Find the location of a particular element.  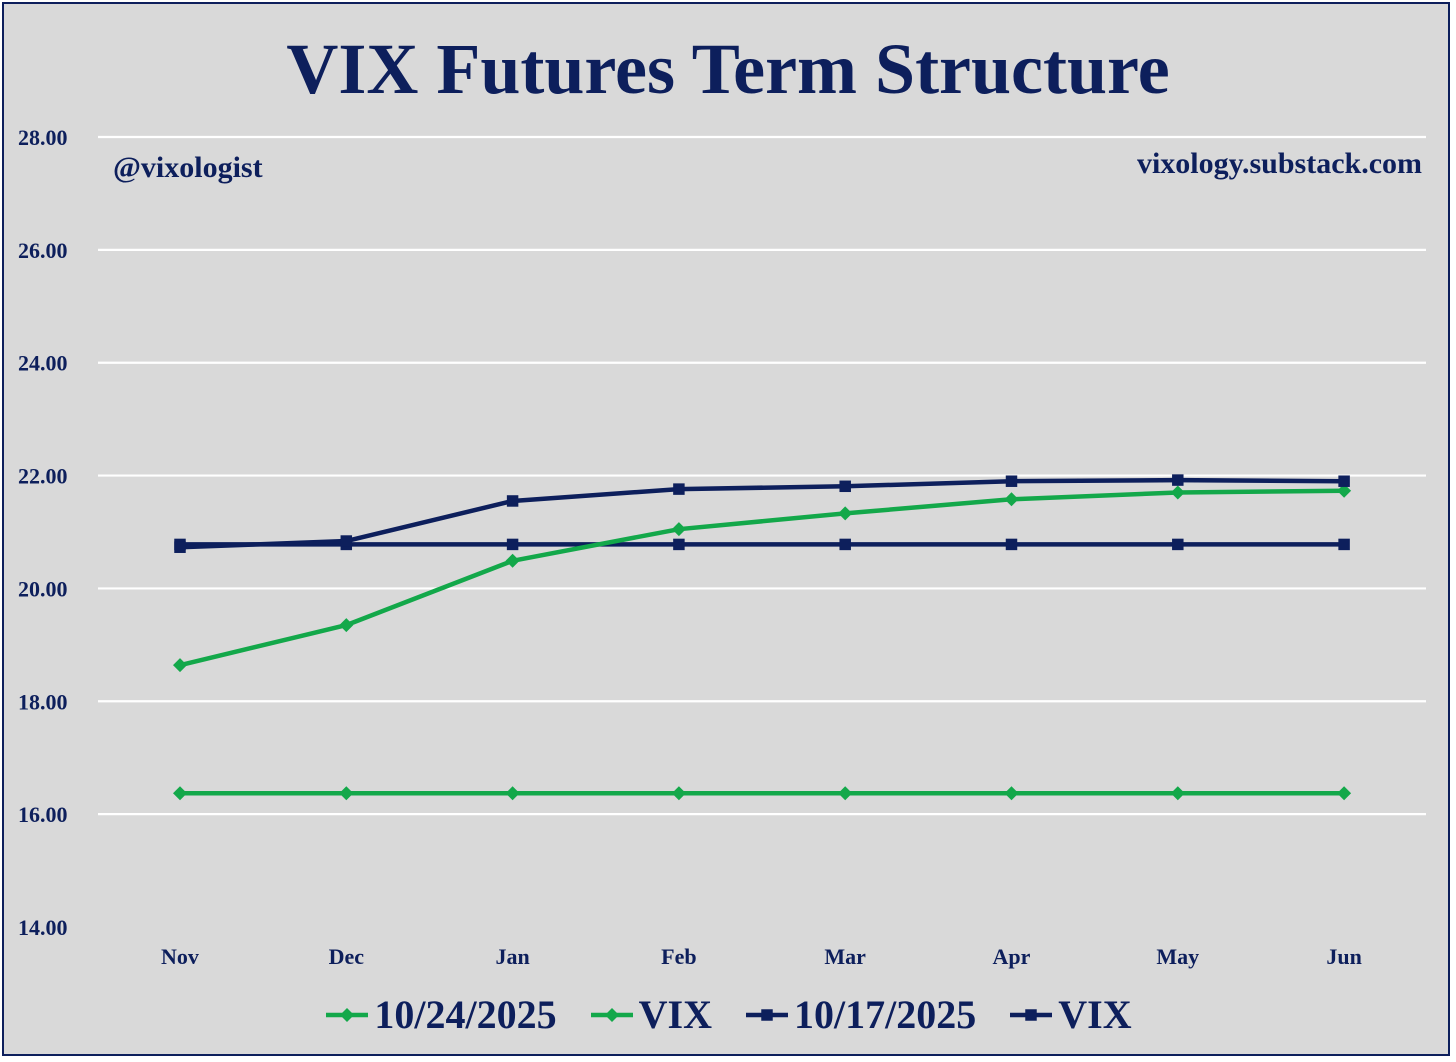

y-tick-label: 28.00 is located at coordinates (43, 137).